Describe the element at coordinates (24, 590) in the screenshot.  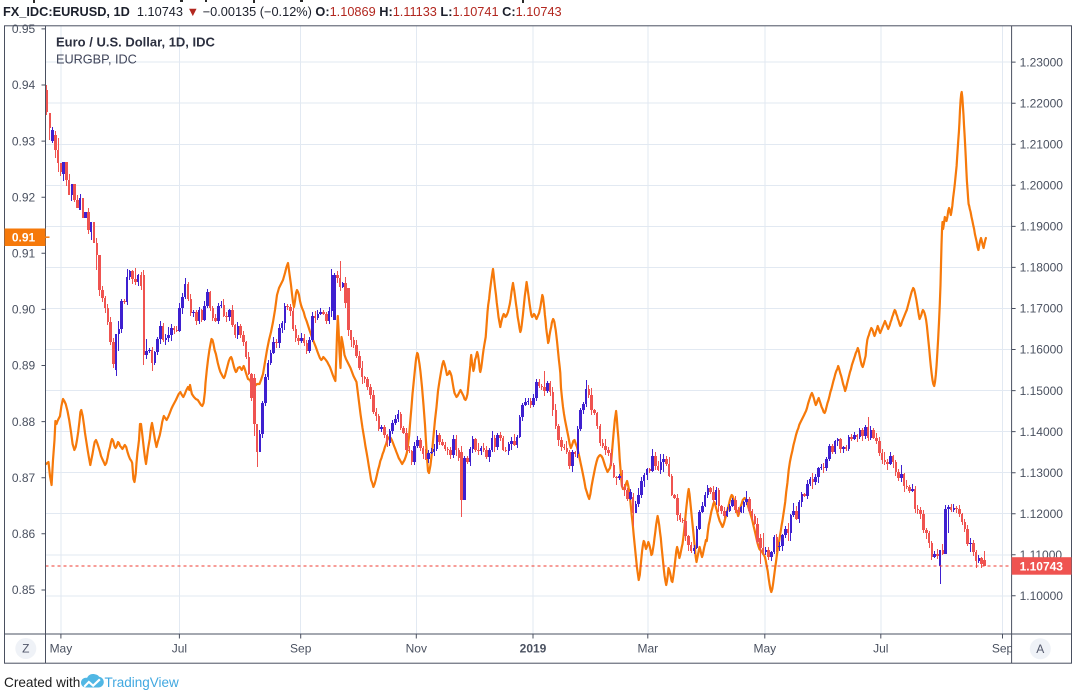
I see `svg-text: 0.85` at that location.